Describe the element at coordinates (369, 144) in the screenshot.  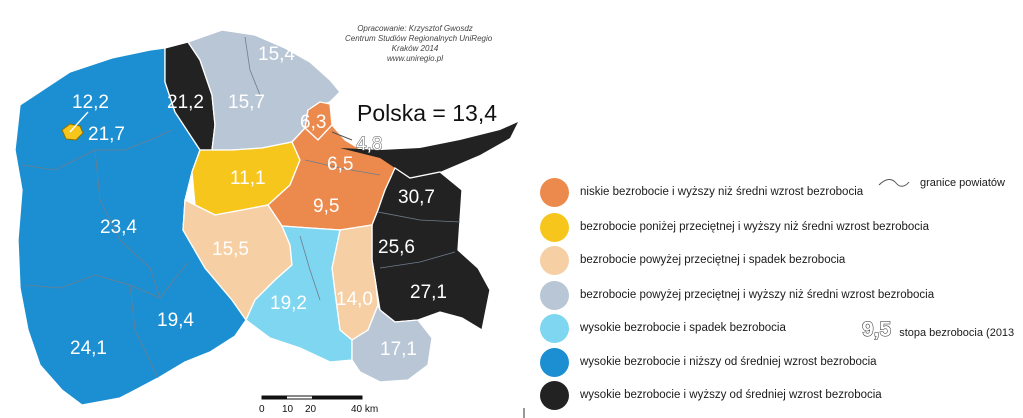
I see `value-label-4-8: 4,8` at that location.